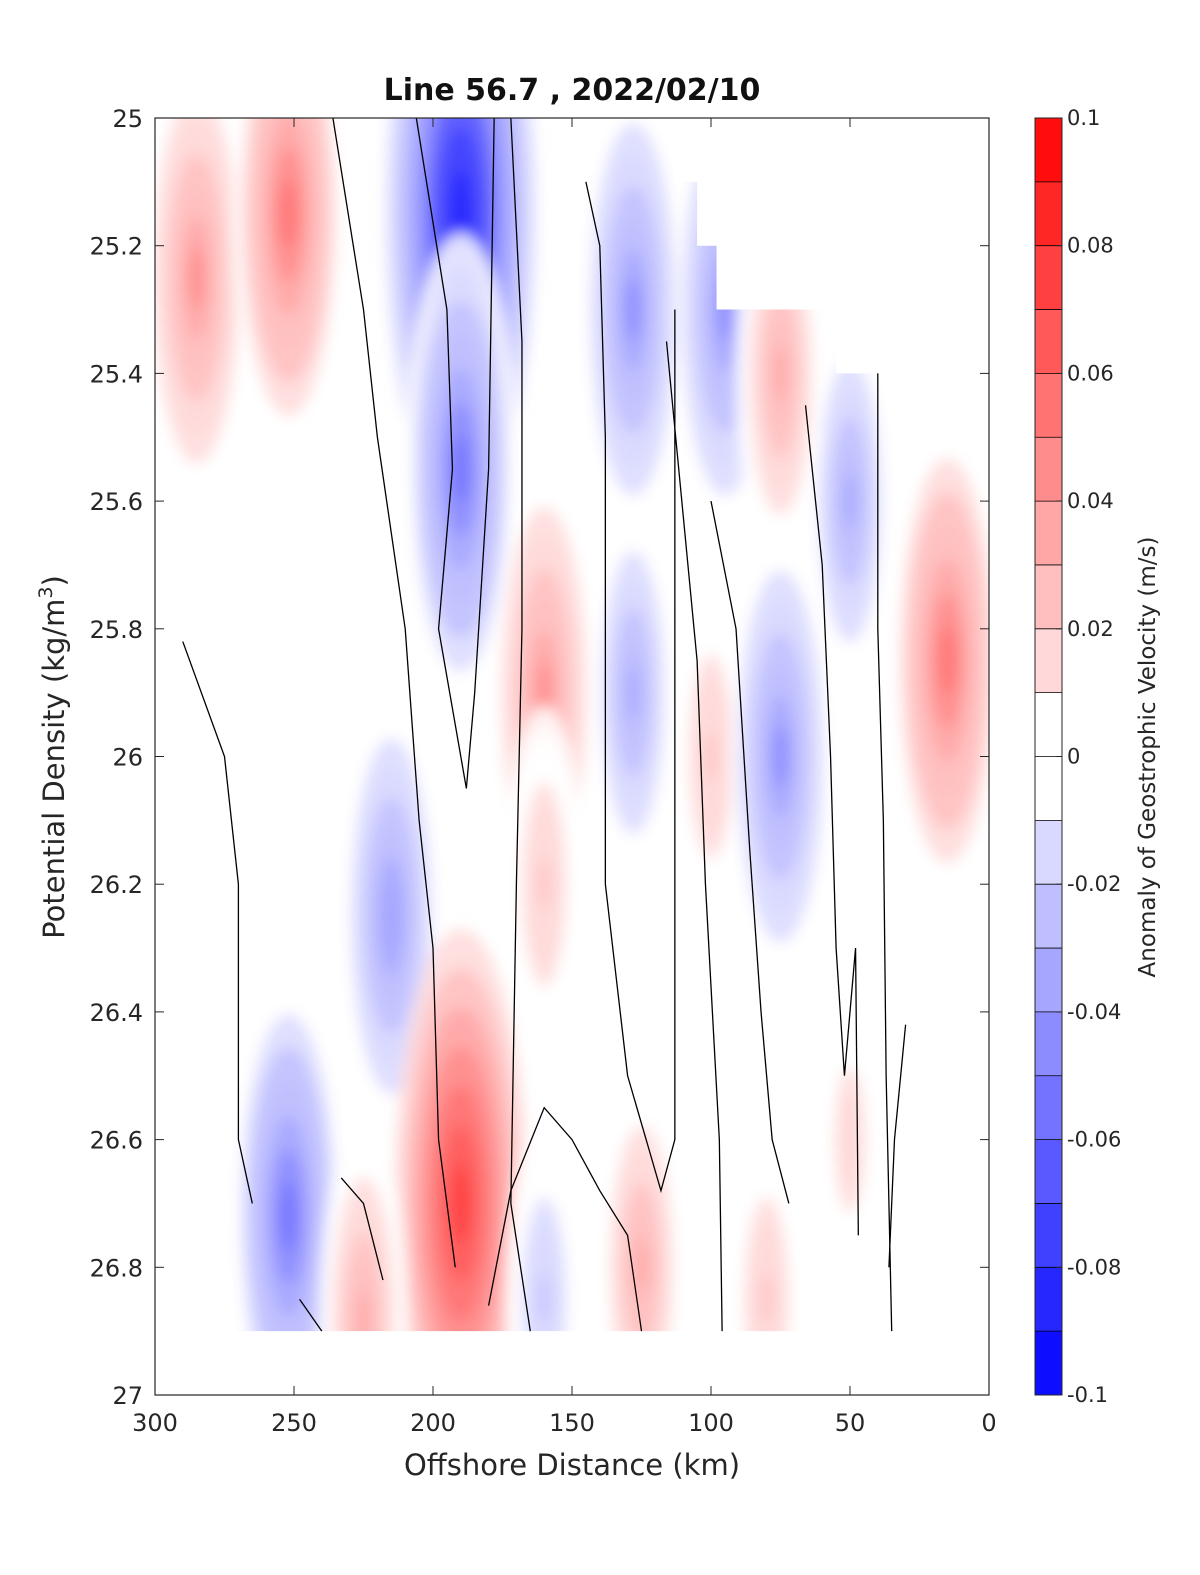 This screenshot has height=1575, width=1200. I want to click on y-tick-label: 26.6, so click(116, 1141).